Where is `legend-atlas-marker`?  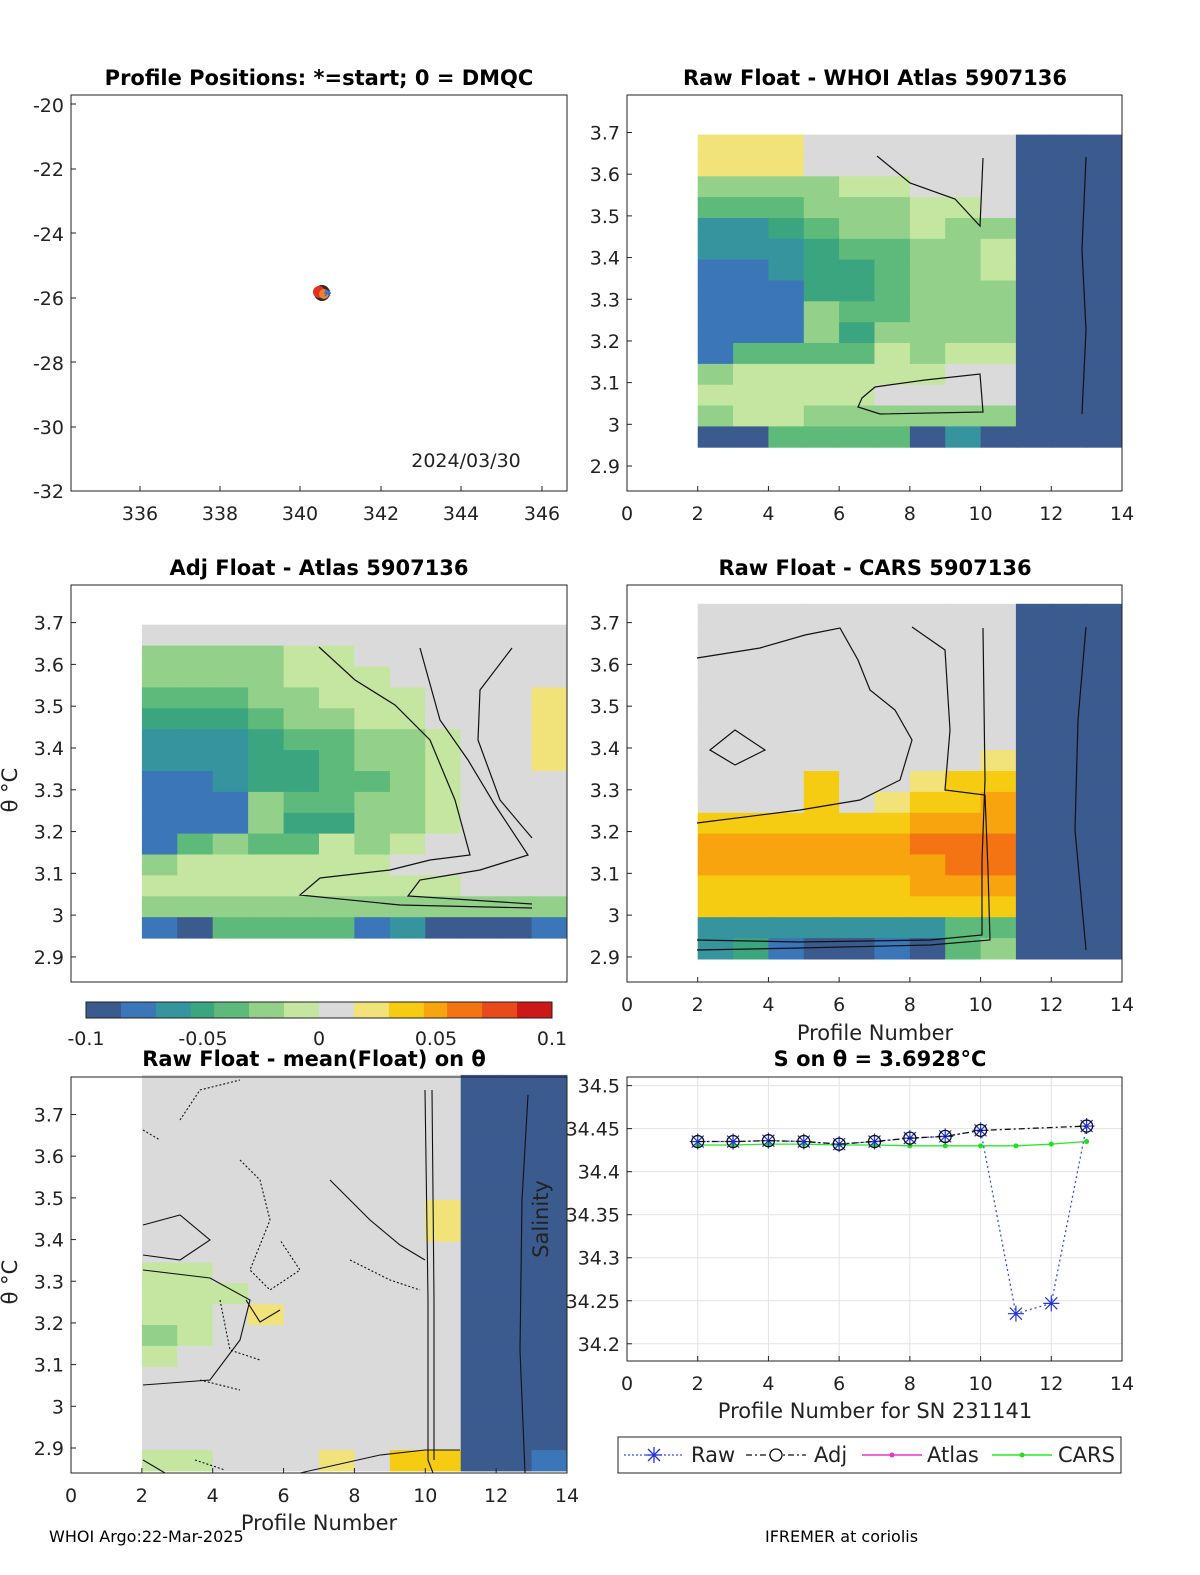
legend-atlas-marker is located at coordinates (892, 1455).